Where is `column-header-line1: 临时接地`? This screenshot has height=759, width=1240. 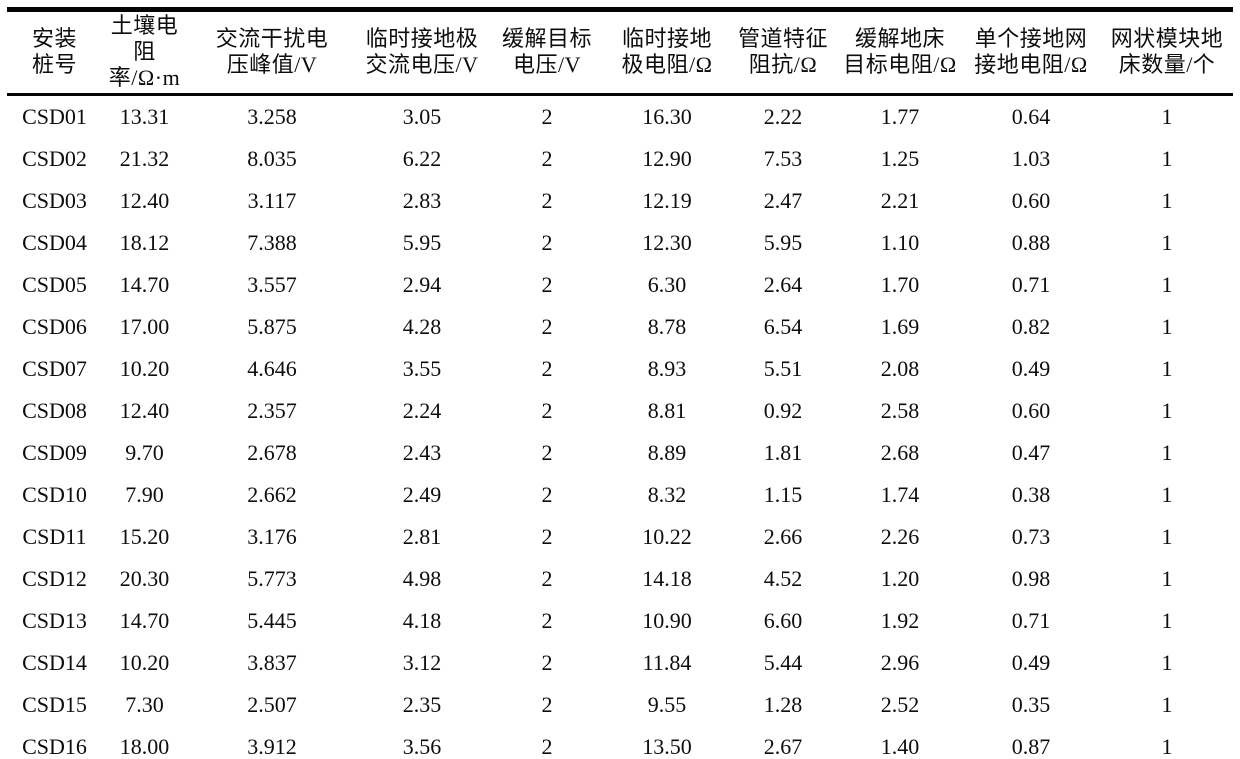 column-header-line1: 临时接地 is located at coordinates (666, 38).